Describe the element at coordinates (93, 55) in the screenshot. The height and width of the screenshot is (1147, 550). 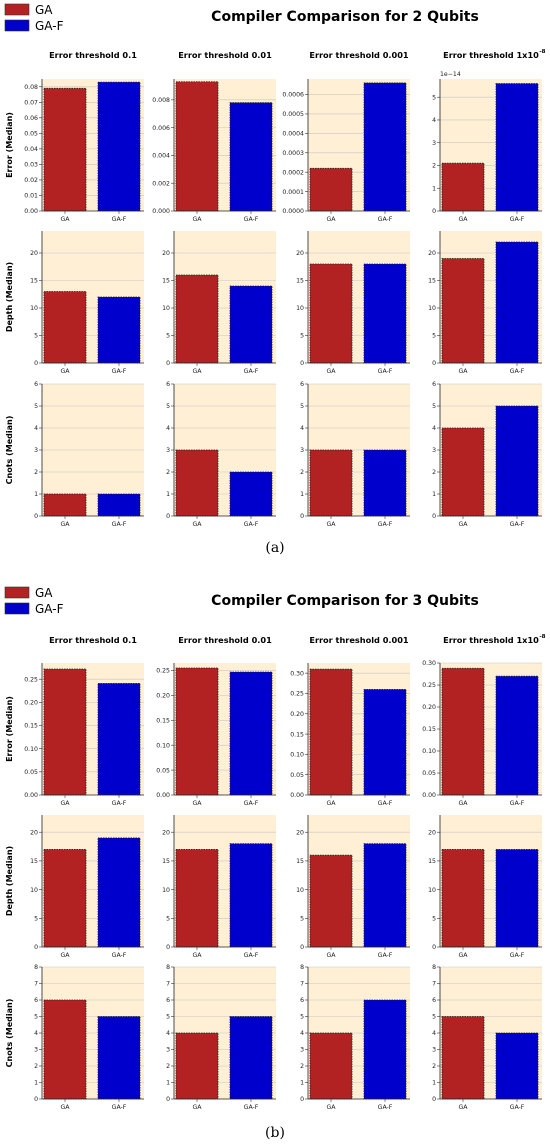
I see `column-title: Error threshold 0.1` at that location.